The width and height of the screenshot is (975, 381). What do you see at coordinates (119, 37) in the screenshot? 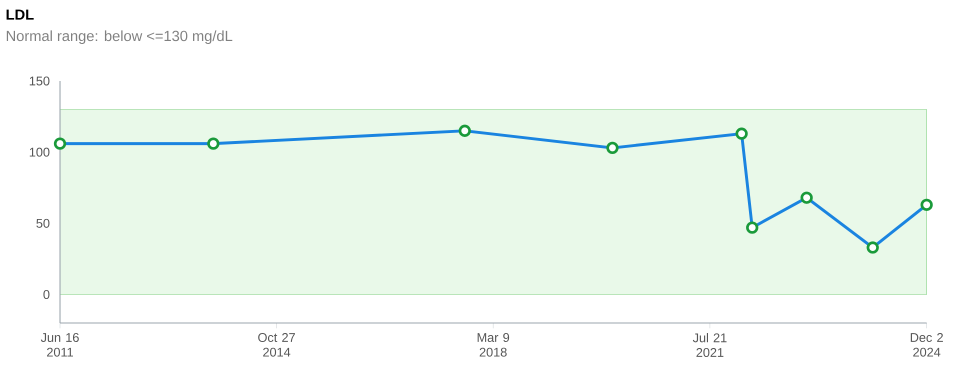
I see `chart-subtitle: Normal range: below <=130 mg/dL` at bounding box center [119, 37].